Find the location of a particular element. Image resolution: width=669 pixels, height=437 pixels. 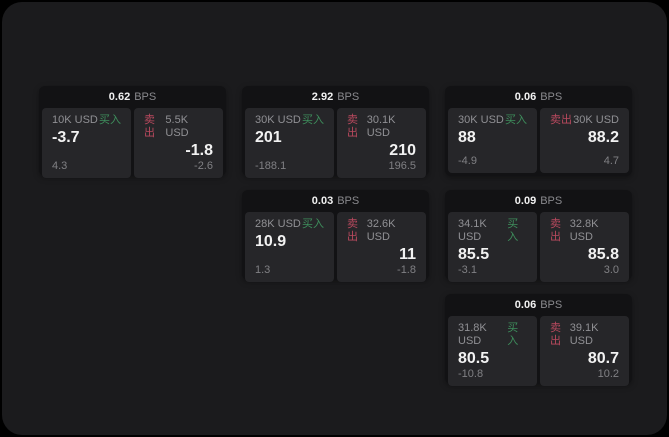

buy-amount: 28K USD is located at coordinates (278, 224).